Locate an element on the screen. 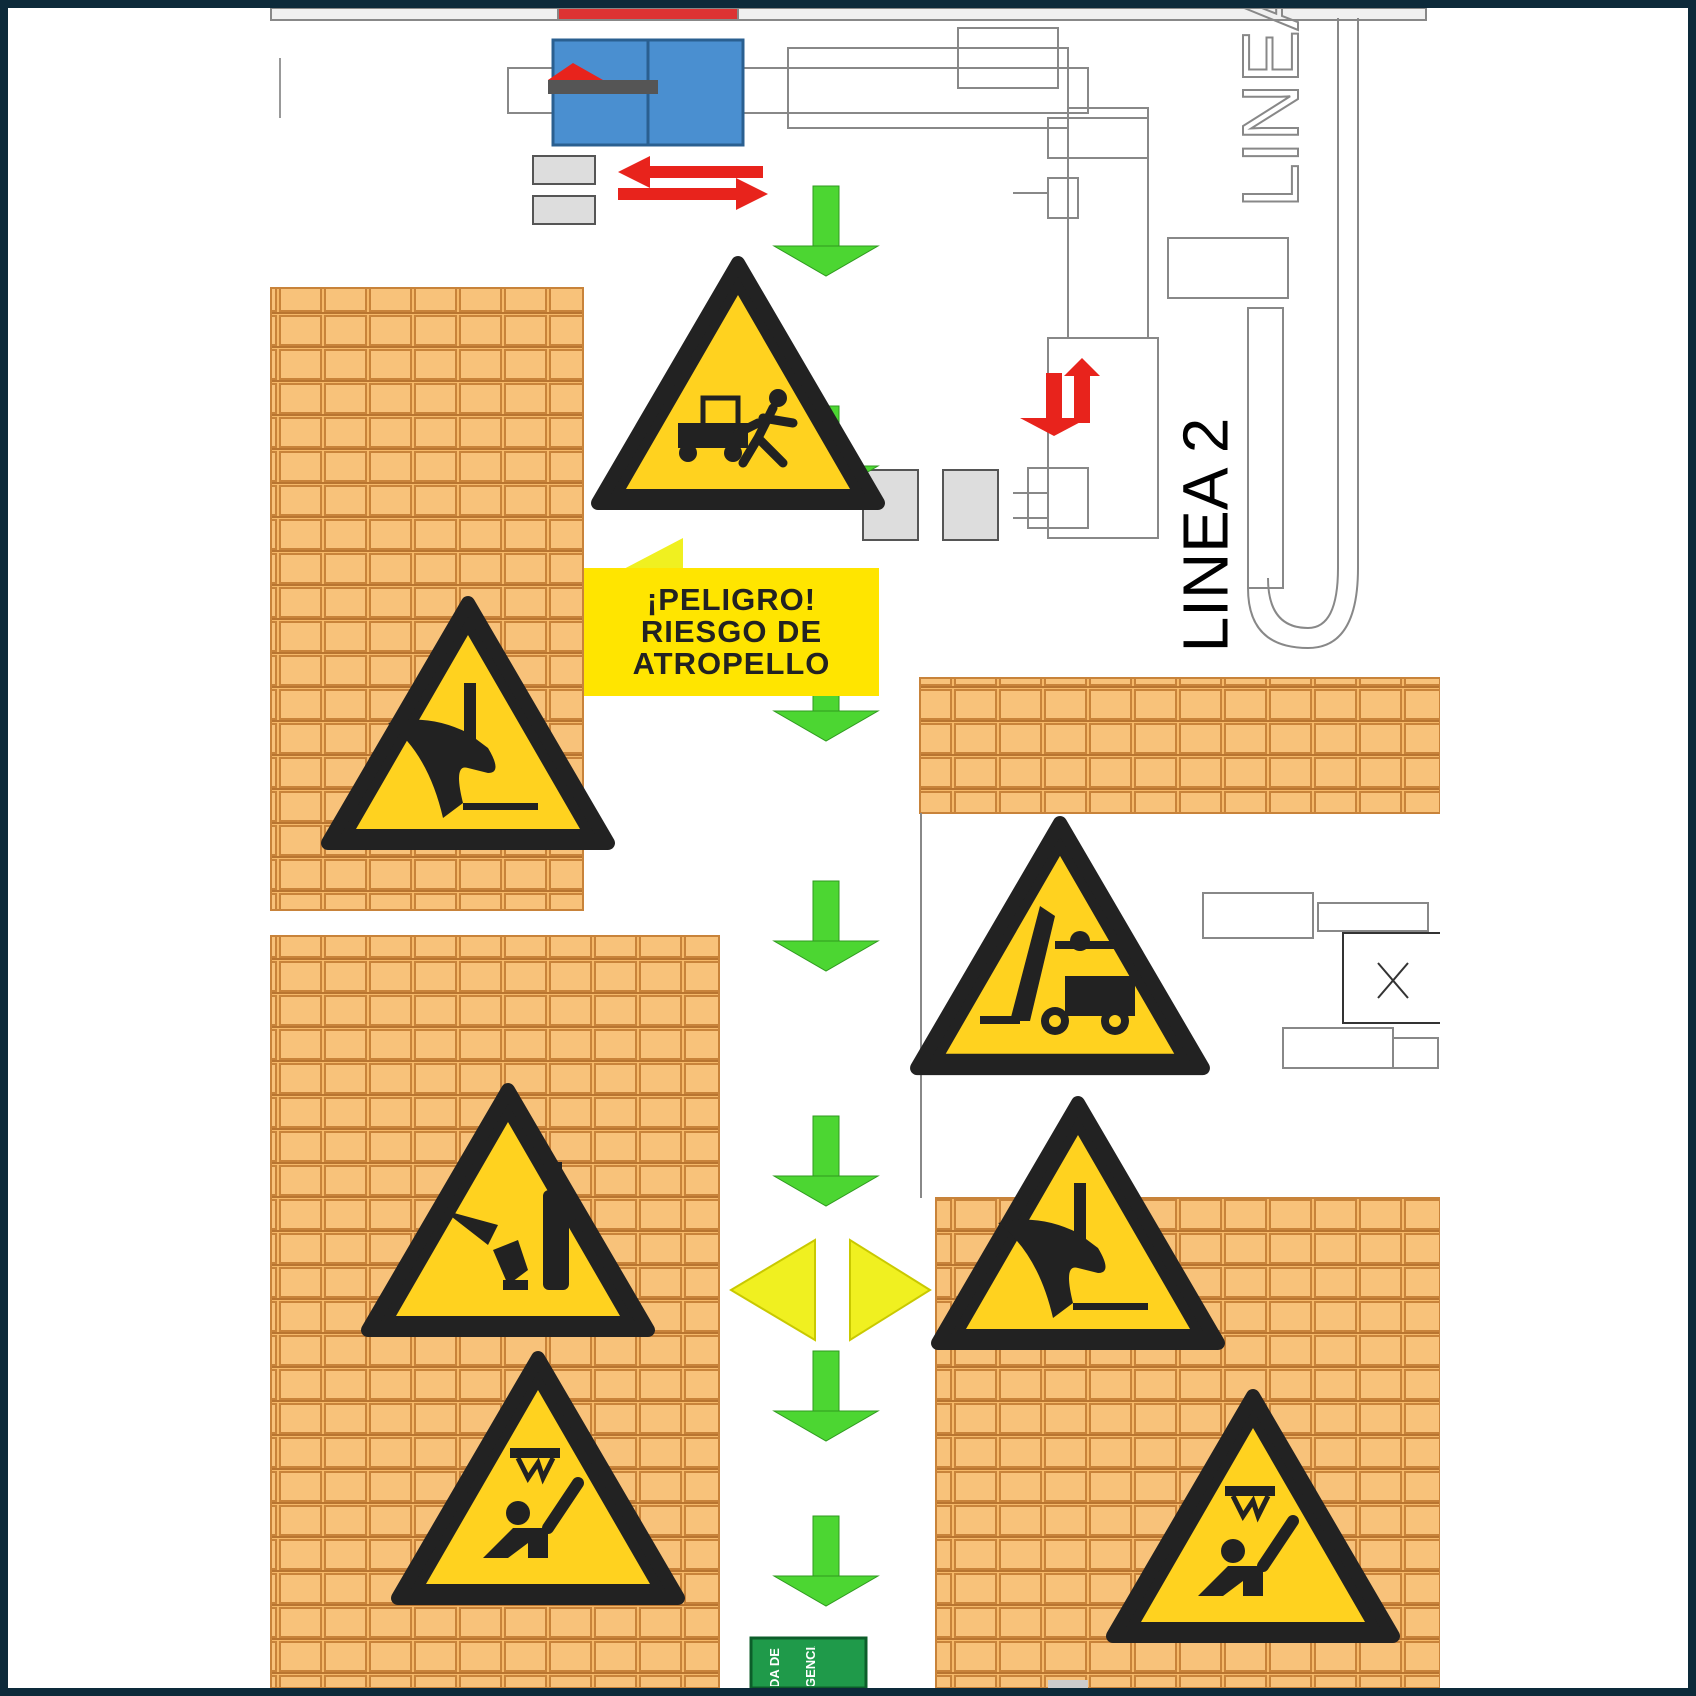 Image resolution: width=1696 pixels, height=1696 pixels. right-machinery-drawing is located at coordinates (1182, 1005).